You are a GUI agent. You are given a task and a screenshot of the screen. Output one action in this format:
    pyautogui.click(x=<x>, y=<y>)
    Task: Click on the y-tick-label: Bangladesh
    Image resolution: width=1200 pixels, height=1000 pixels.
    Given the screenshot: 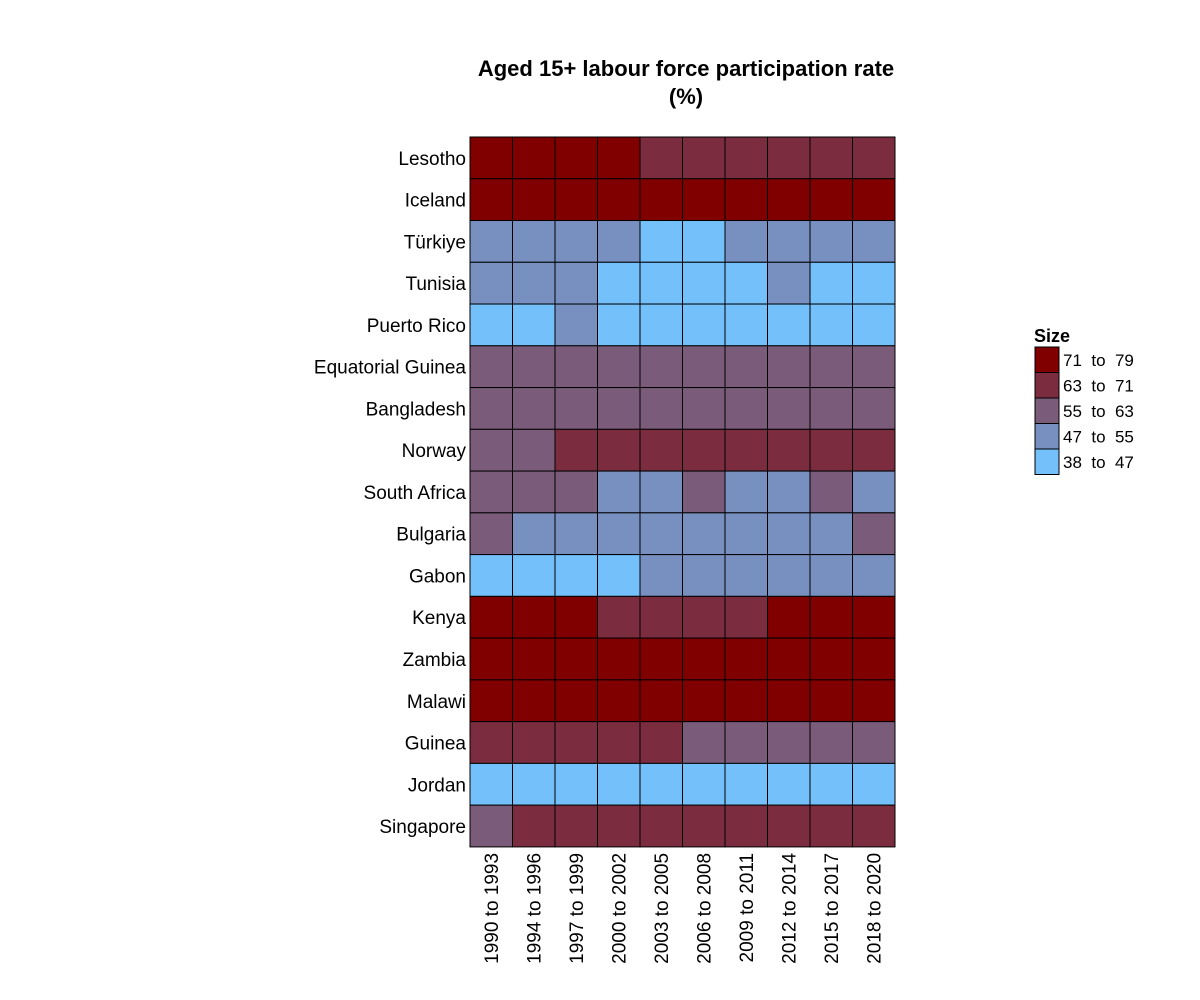 What is the action you would take?
    pyautogui.click(x=416, y=409)
    